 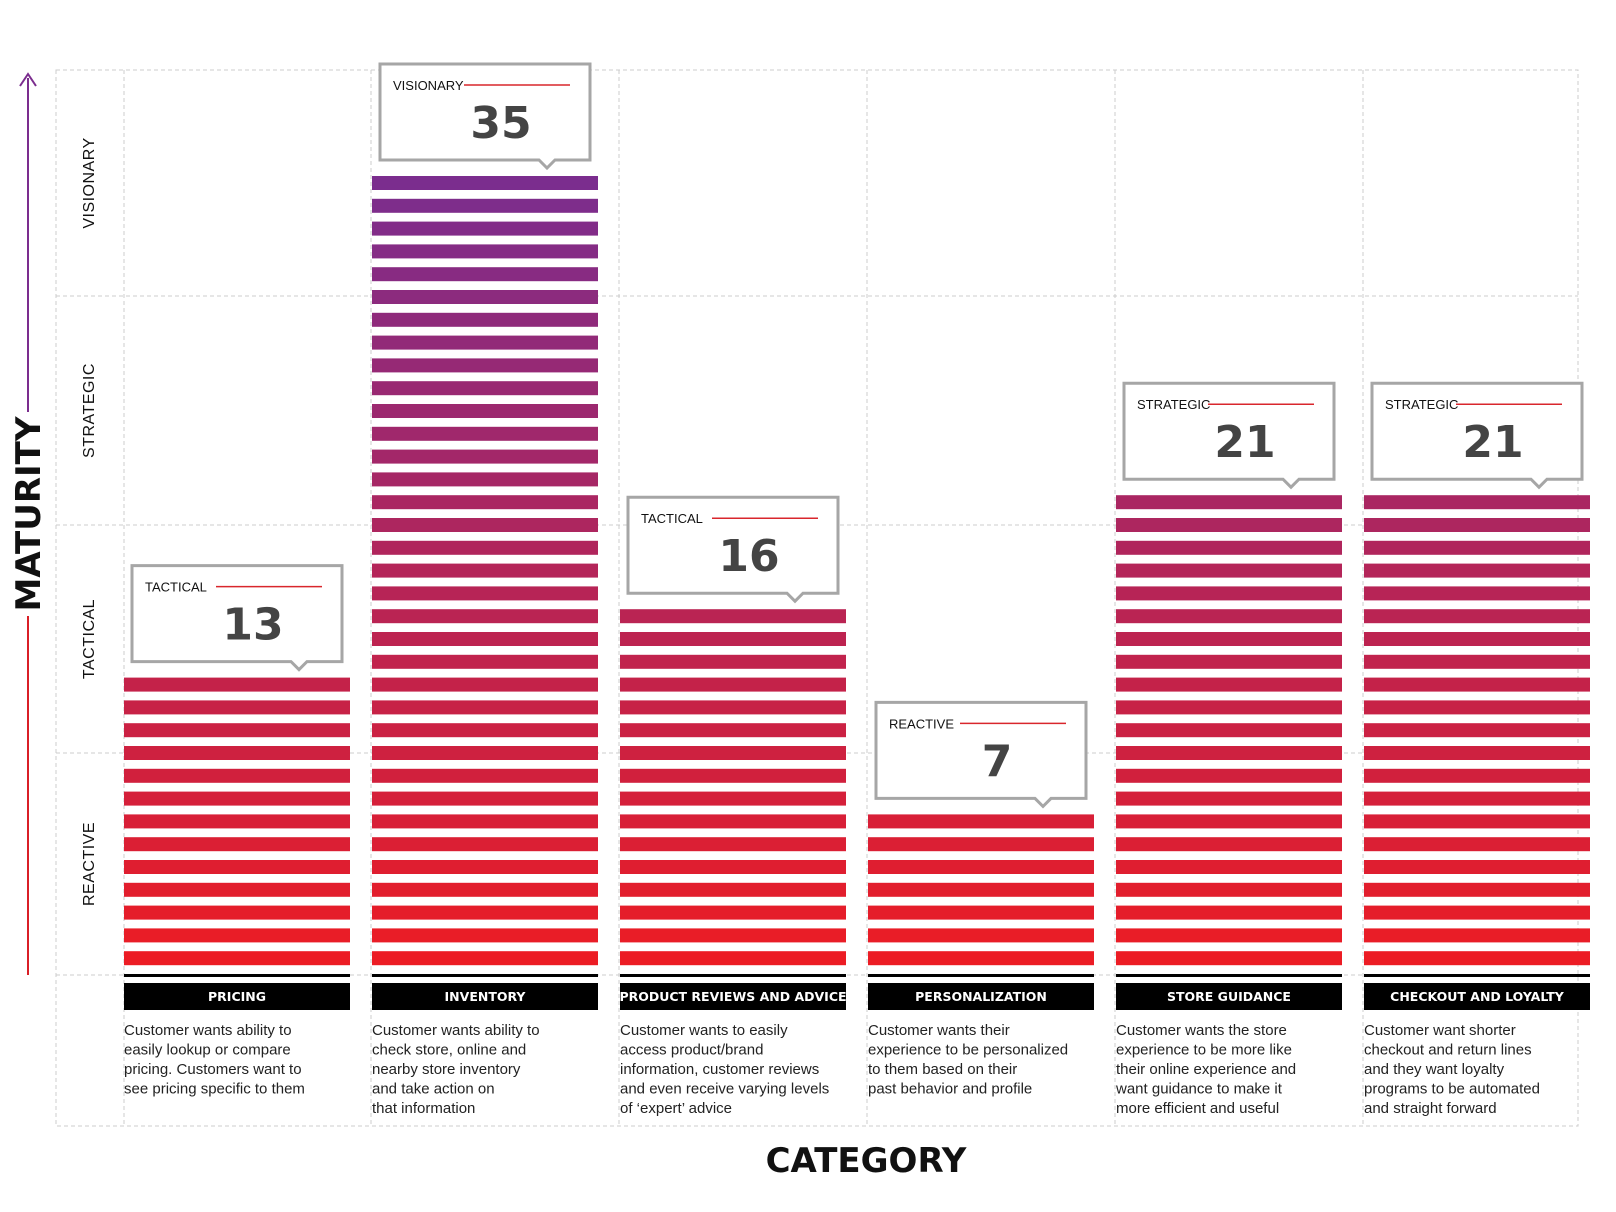 I want to click on x-axis-title: CATEGORY, so click(x=866, y=1161).